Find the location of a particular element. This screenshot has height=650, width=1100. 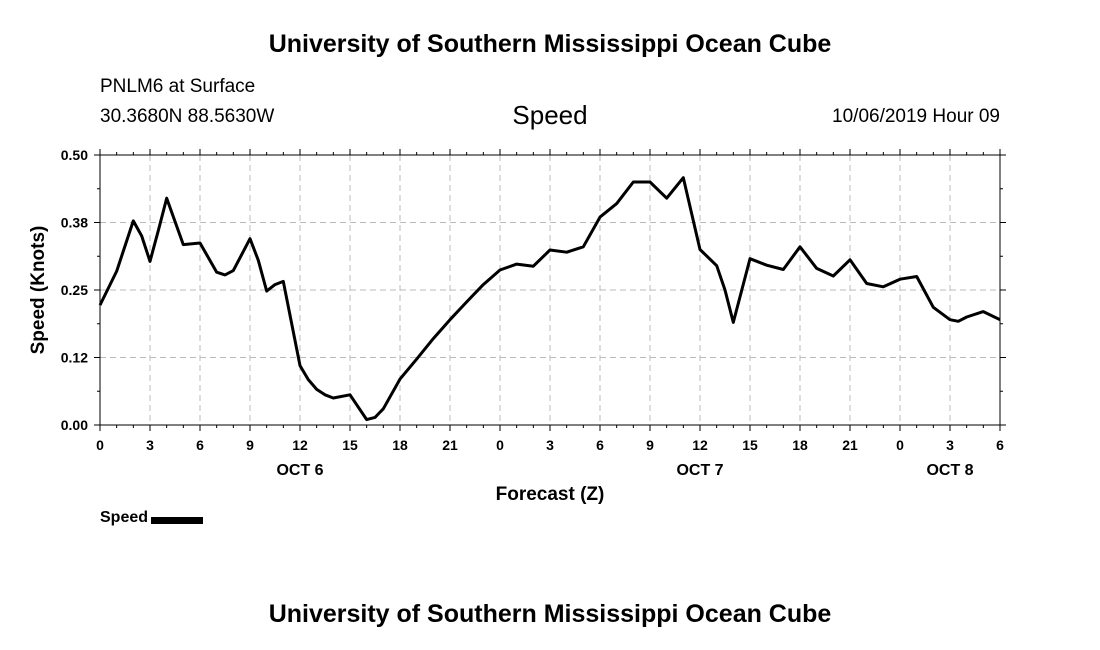

y-tick-label: 0.25 is located at coordinates (74, 290).